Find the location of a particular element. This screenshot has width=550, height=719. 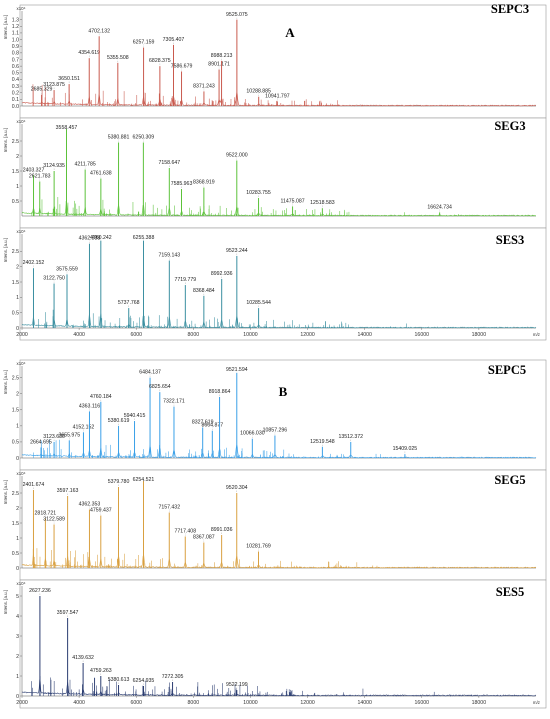

peak-label: 4211.785 is located at coordinates (85, 165).